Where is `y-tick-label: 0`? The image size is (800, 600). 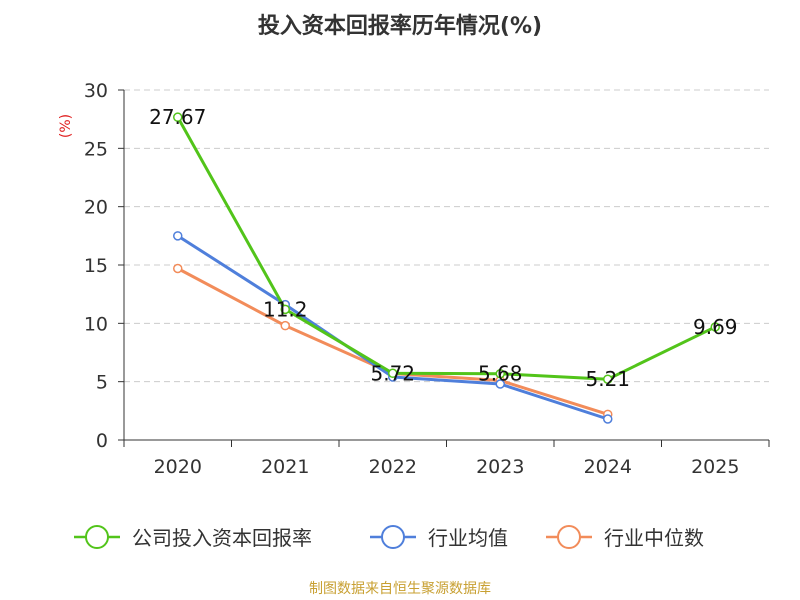
y-tick-label: 0 is located at coordinates (102, 441).